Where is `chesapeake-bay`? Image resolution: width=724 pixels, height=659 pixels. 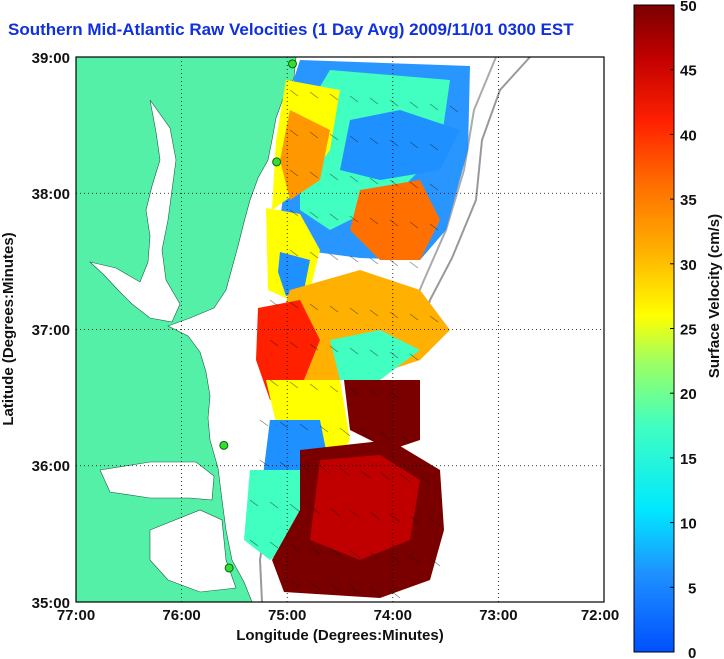 chesapeake-bay is located at coordinates (134, 211).